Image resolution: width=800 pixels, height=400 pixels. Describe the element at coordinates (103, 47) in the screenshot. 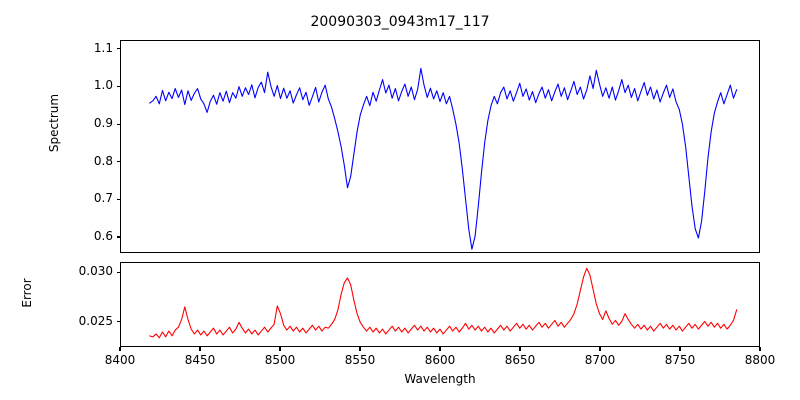

I see `y-tick-label-spectrum-5: 1.1` at that location.